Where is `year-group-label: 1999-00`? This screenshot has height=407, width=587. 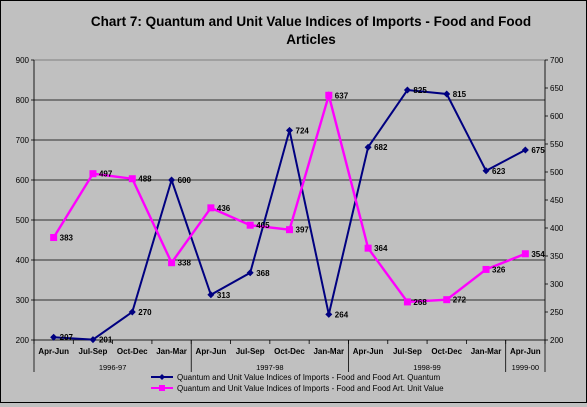
year-group-label: 1999-00 is located at coordinates (526, 367).